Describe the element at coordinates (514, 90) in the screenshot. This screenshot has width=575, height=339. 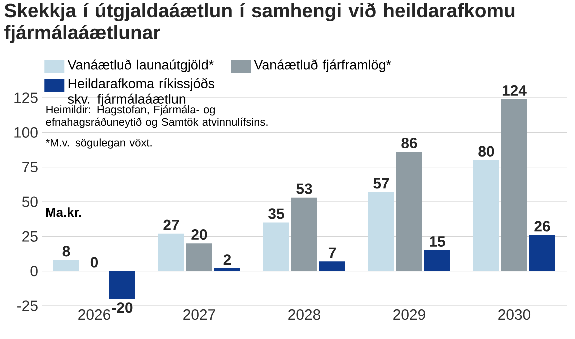
I see `data-label: 124` at that location.